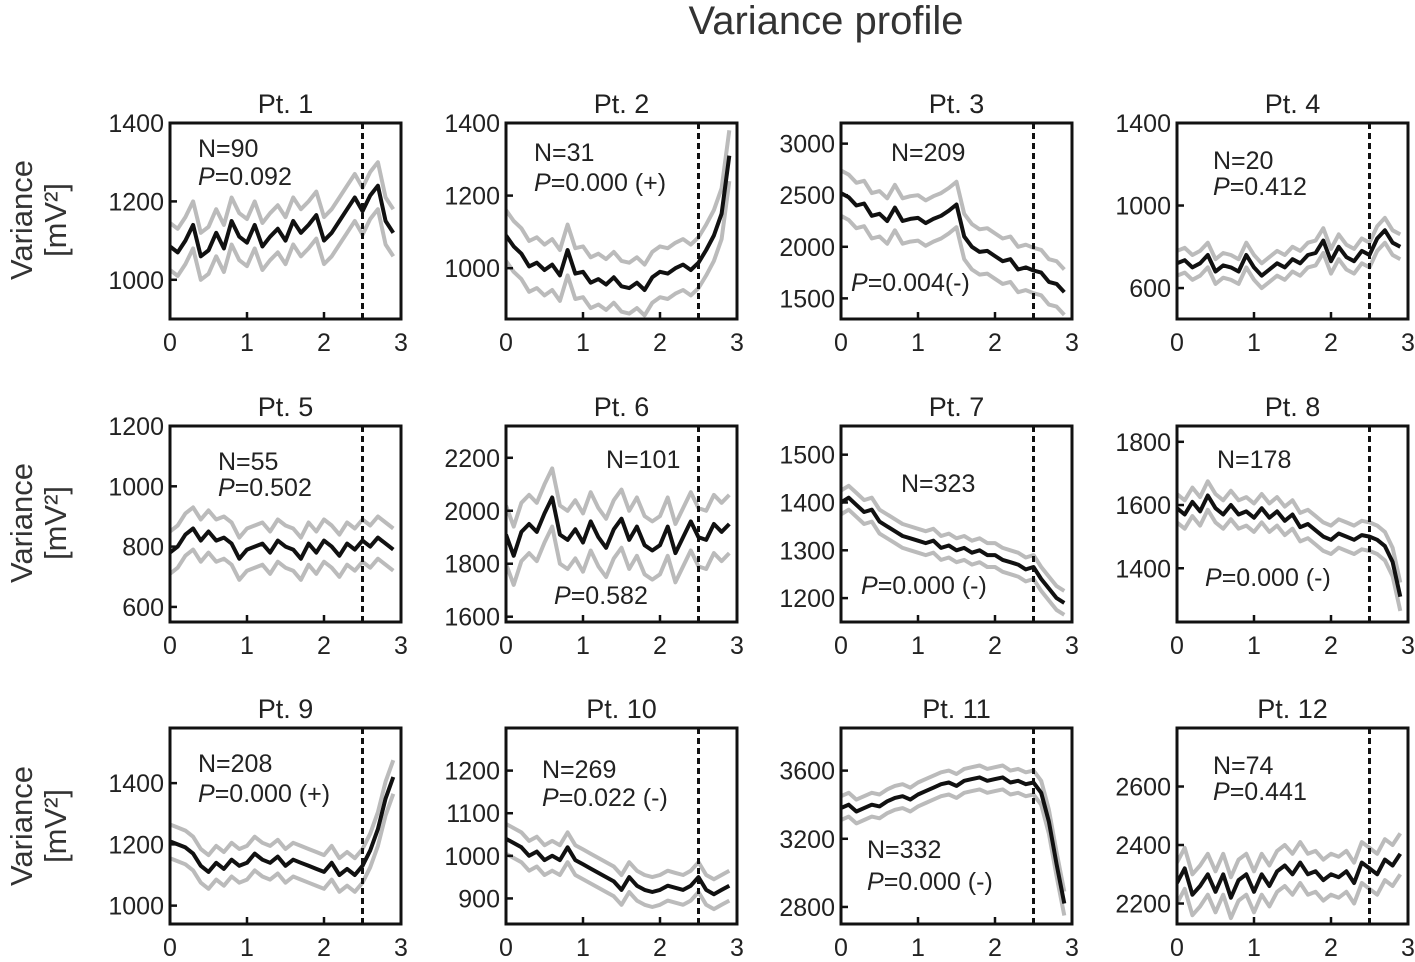 This screenshot has width=1415, height=962. What do you see at coordinates (938, 882) in the screenshot?
I see `p-value: =0.000 (-)` at bounding box center [938, 882].